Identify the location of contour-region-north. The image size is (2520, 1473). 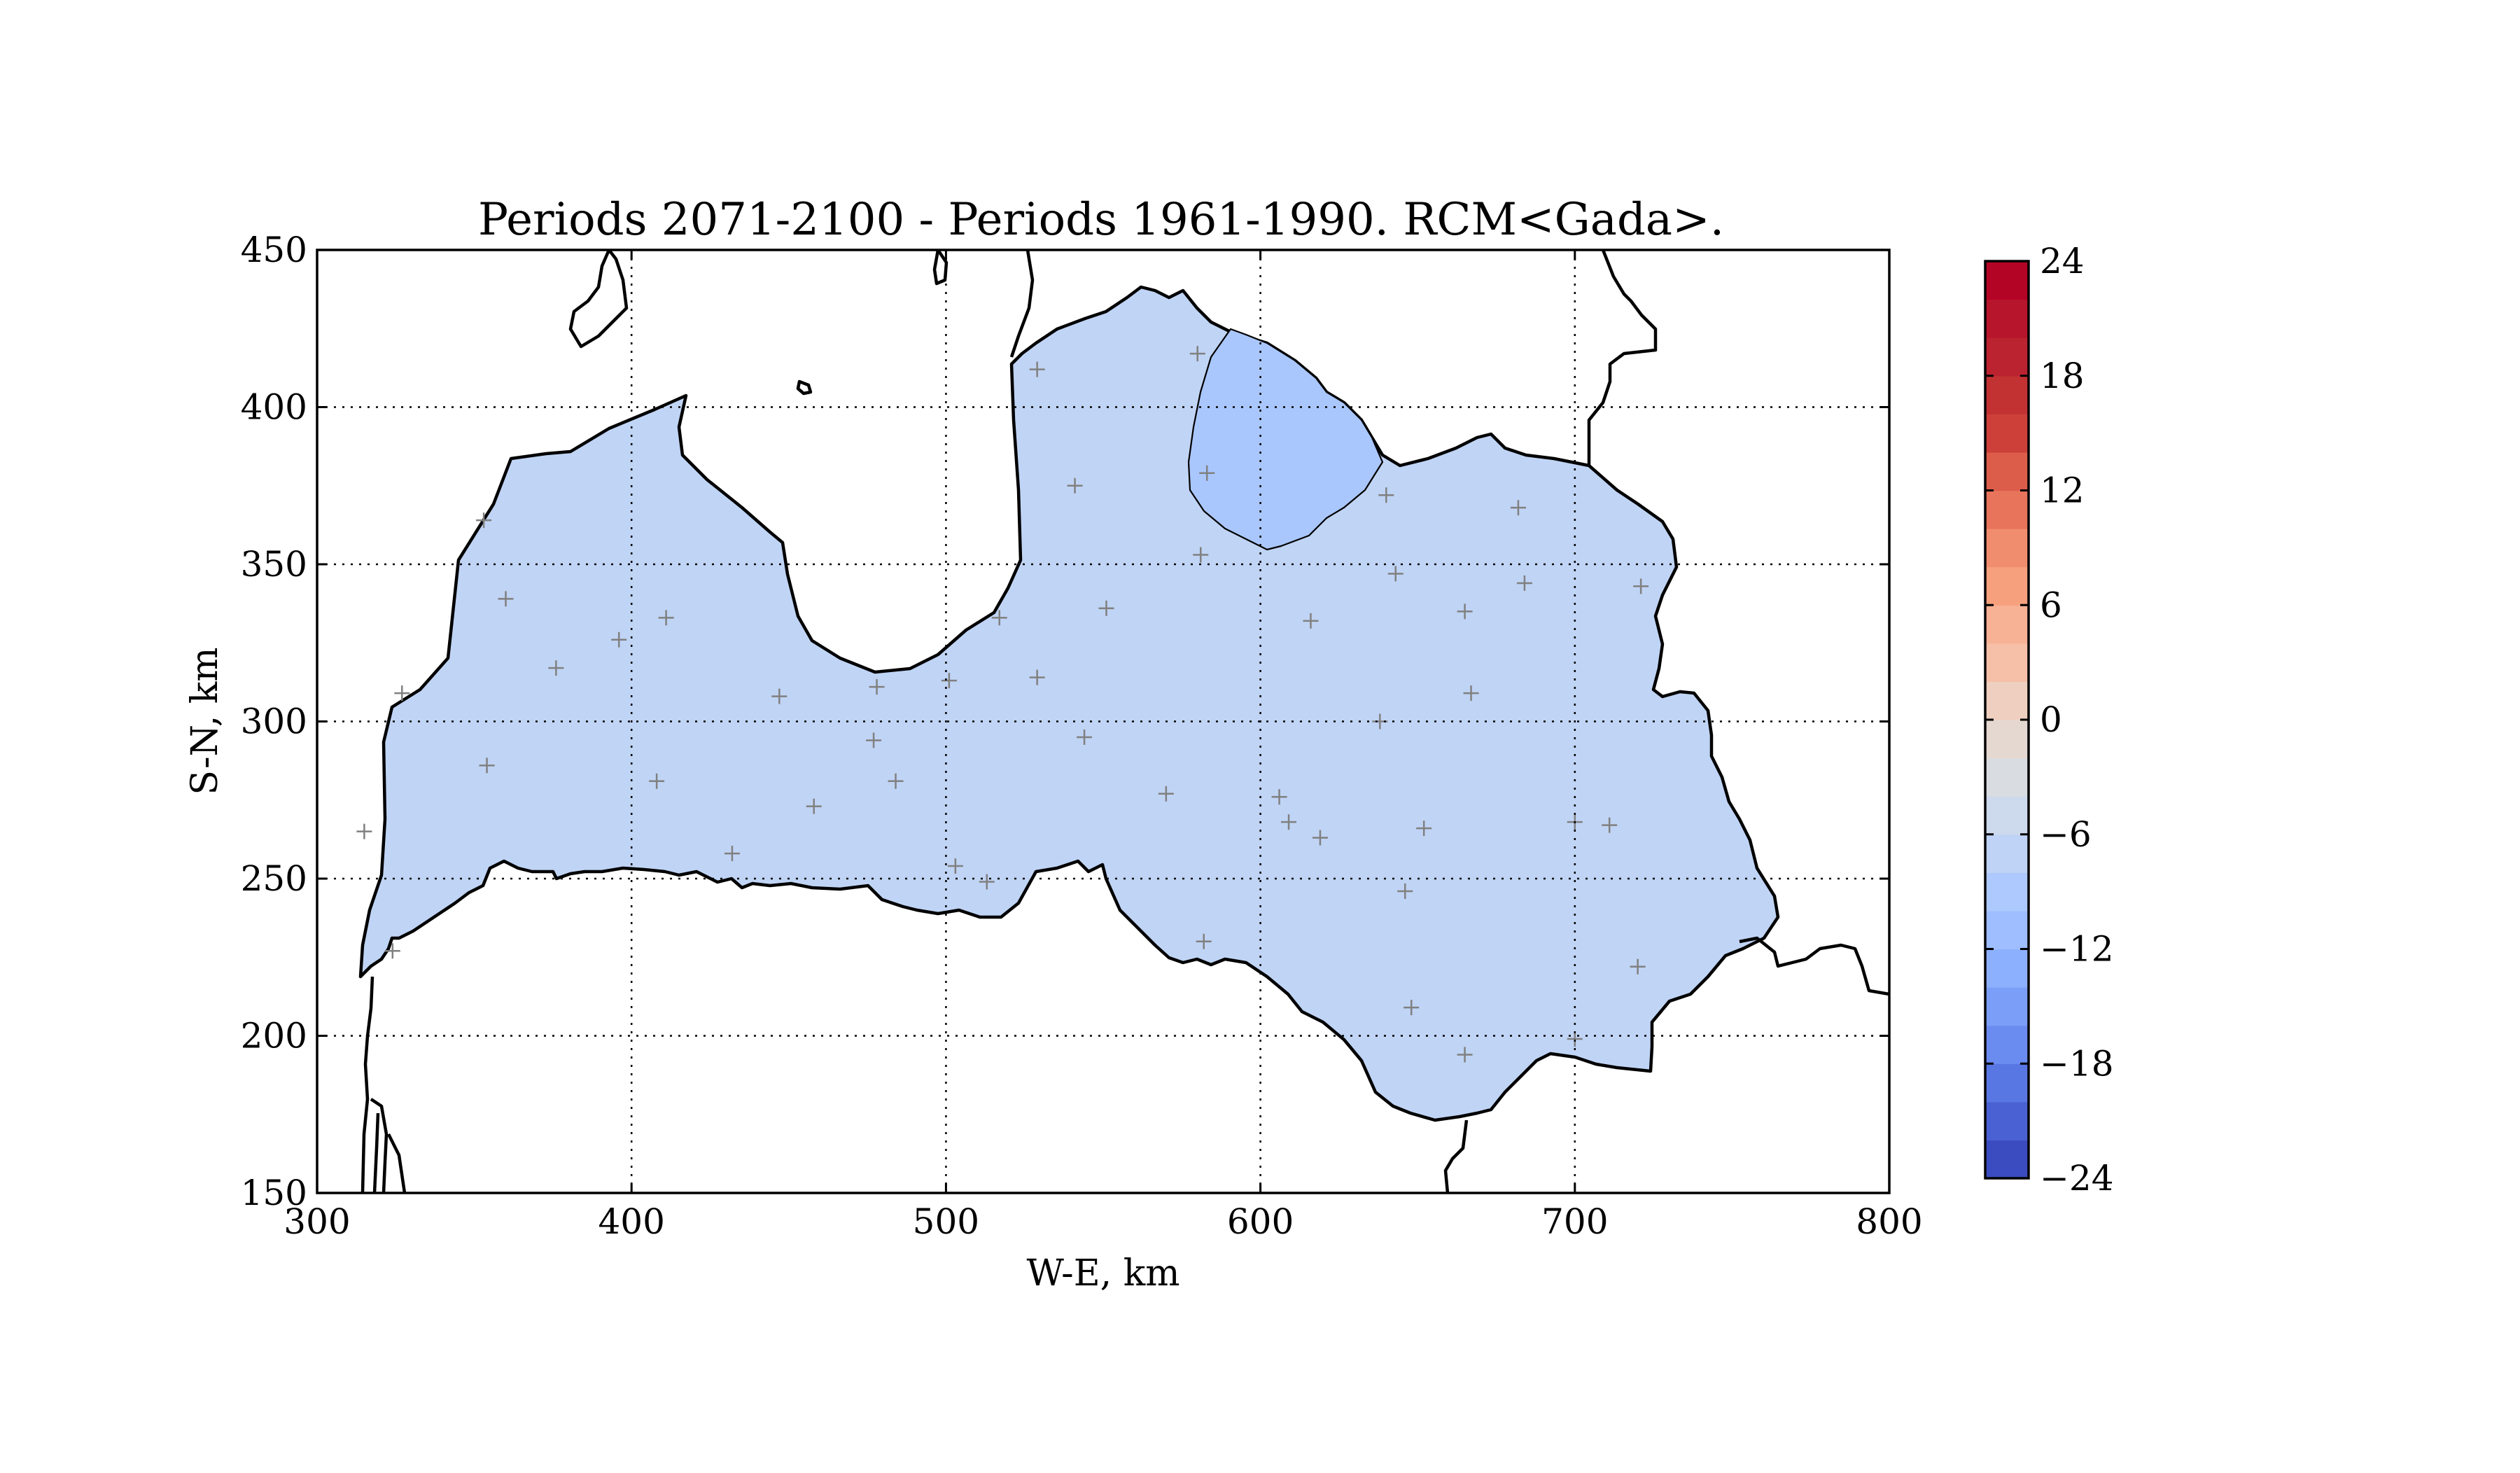
(1285, 439).